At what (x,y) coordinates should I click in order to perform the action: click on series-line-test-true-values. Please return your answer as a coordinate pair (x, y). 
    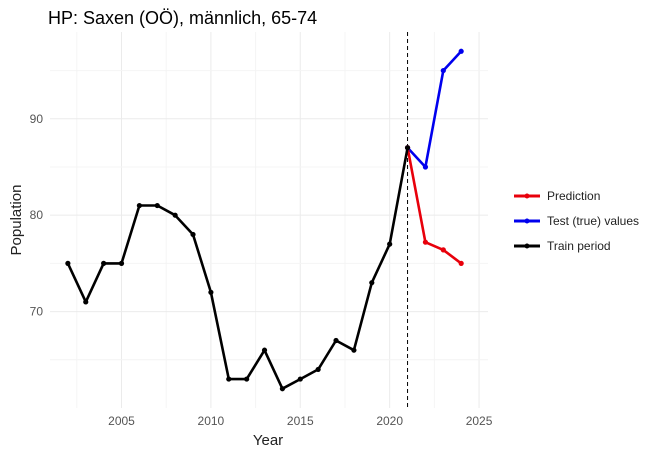
    Looking at the image, I should click on (434, 109).